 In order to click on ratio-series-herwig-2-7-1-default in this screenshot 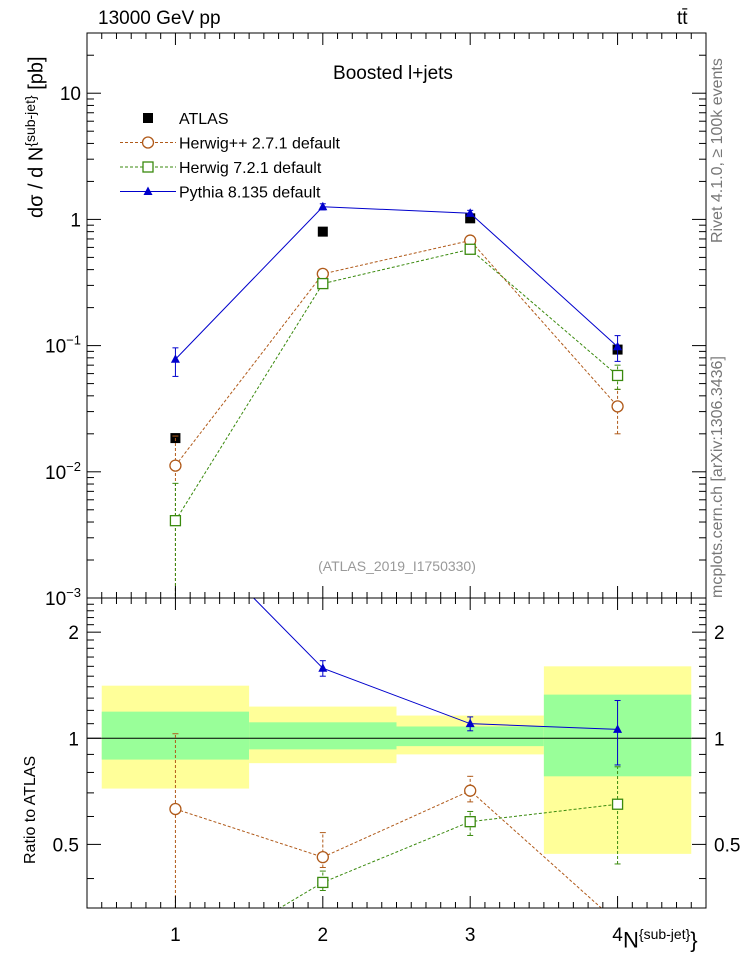, I will do `click(386, 820)`.